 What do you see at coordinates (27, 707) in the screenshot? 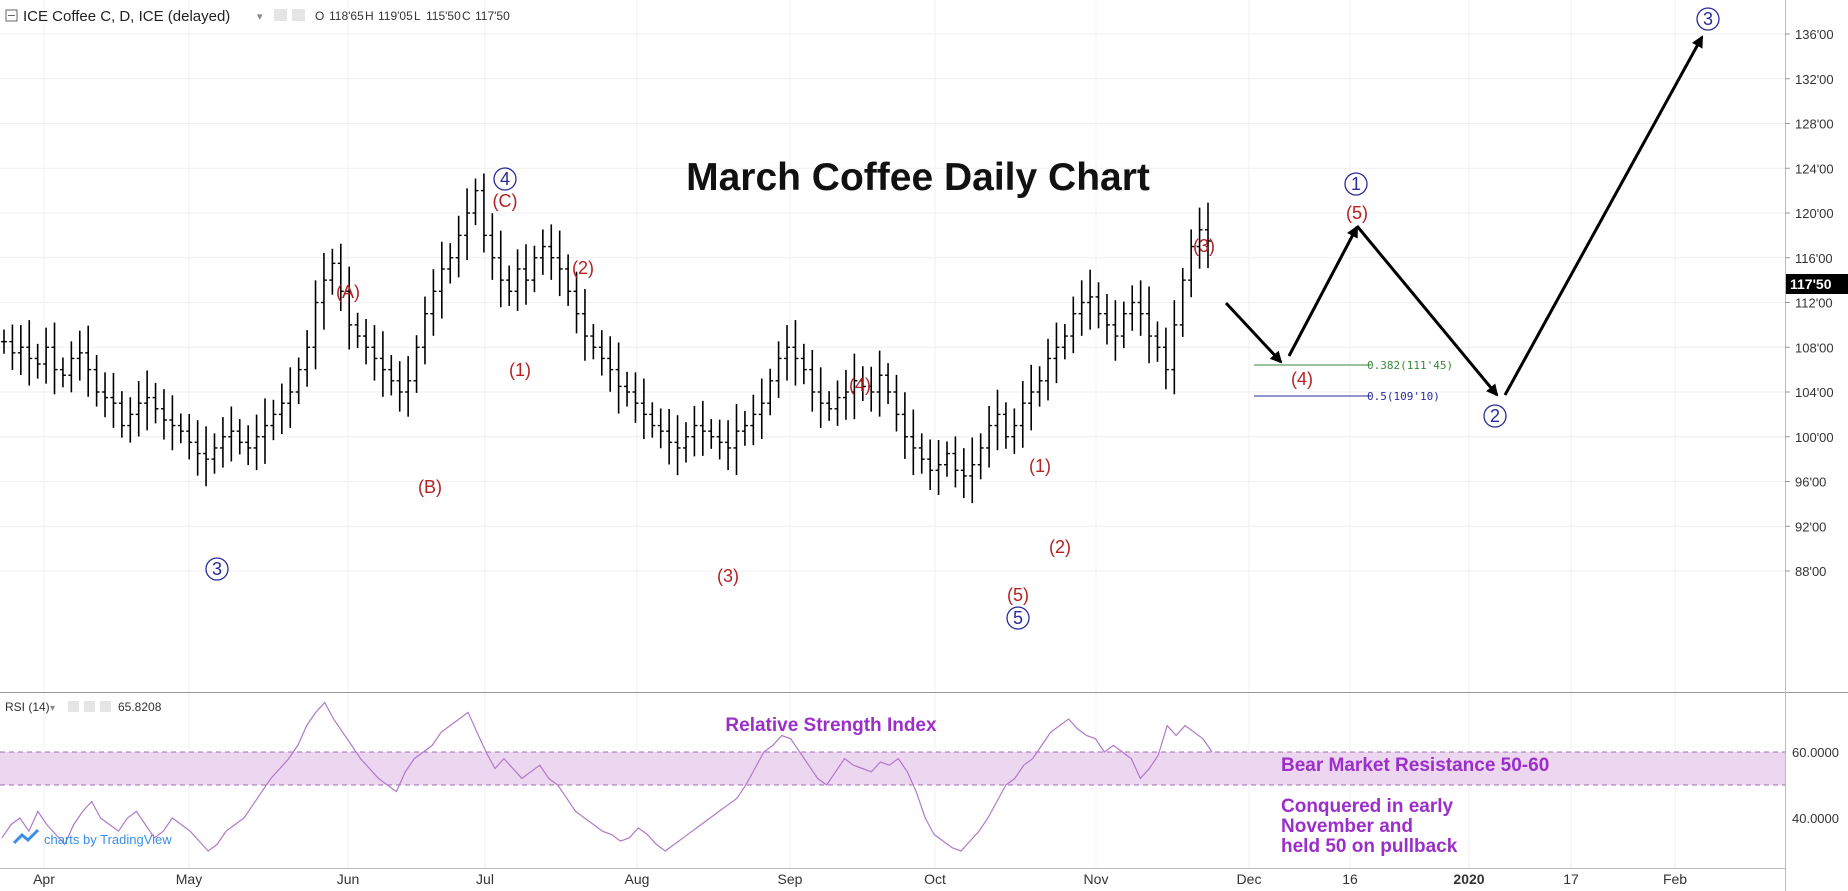
I see `rsi-label: RSI (14)` at bounding box center [27, 707].